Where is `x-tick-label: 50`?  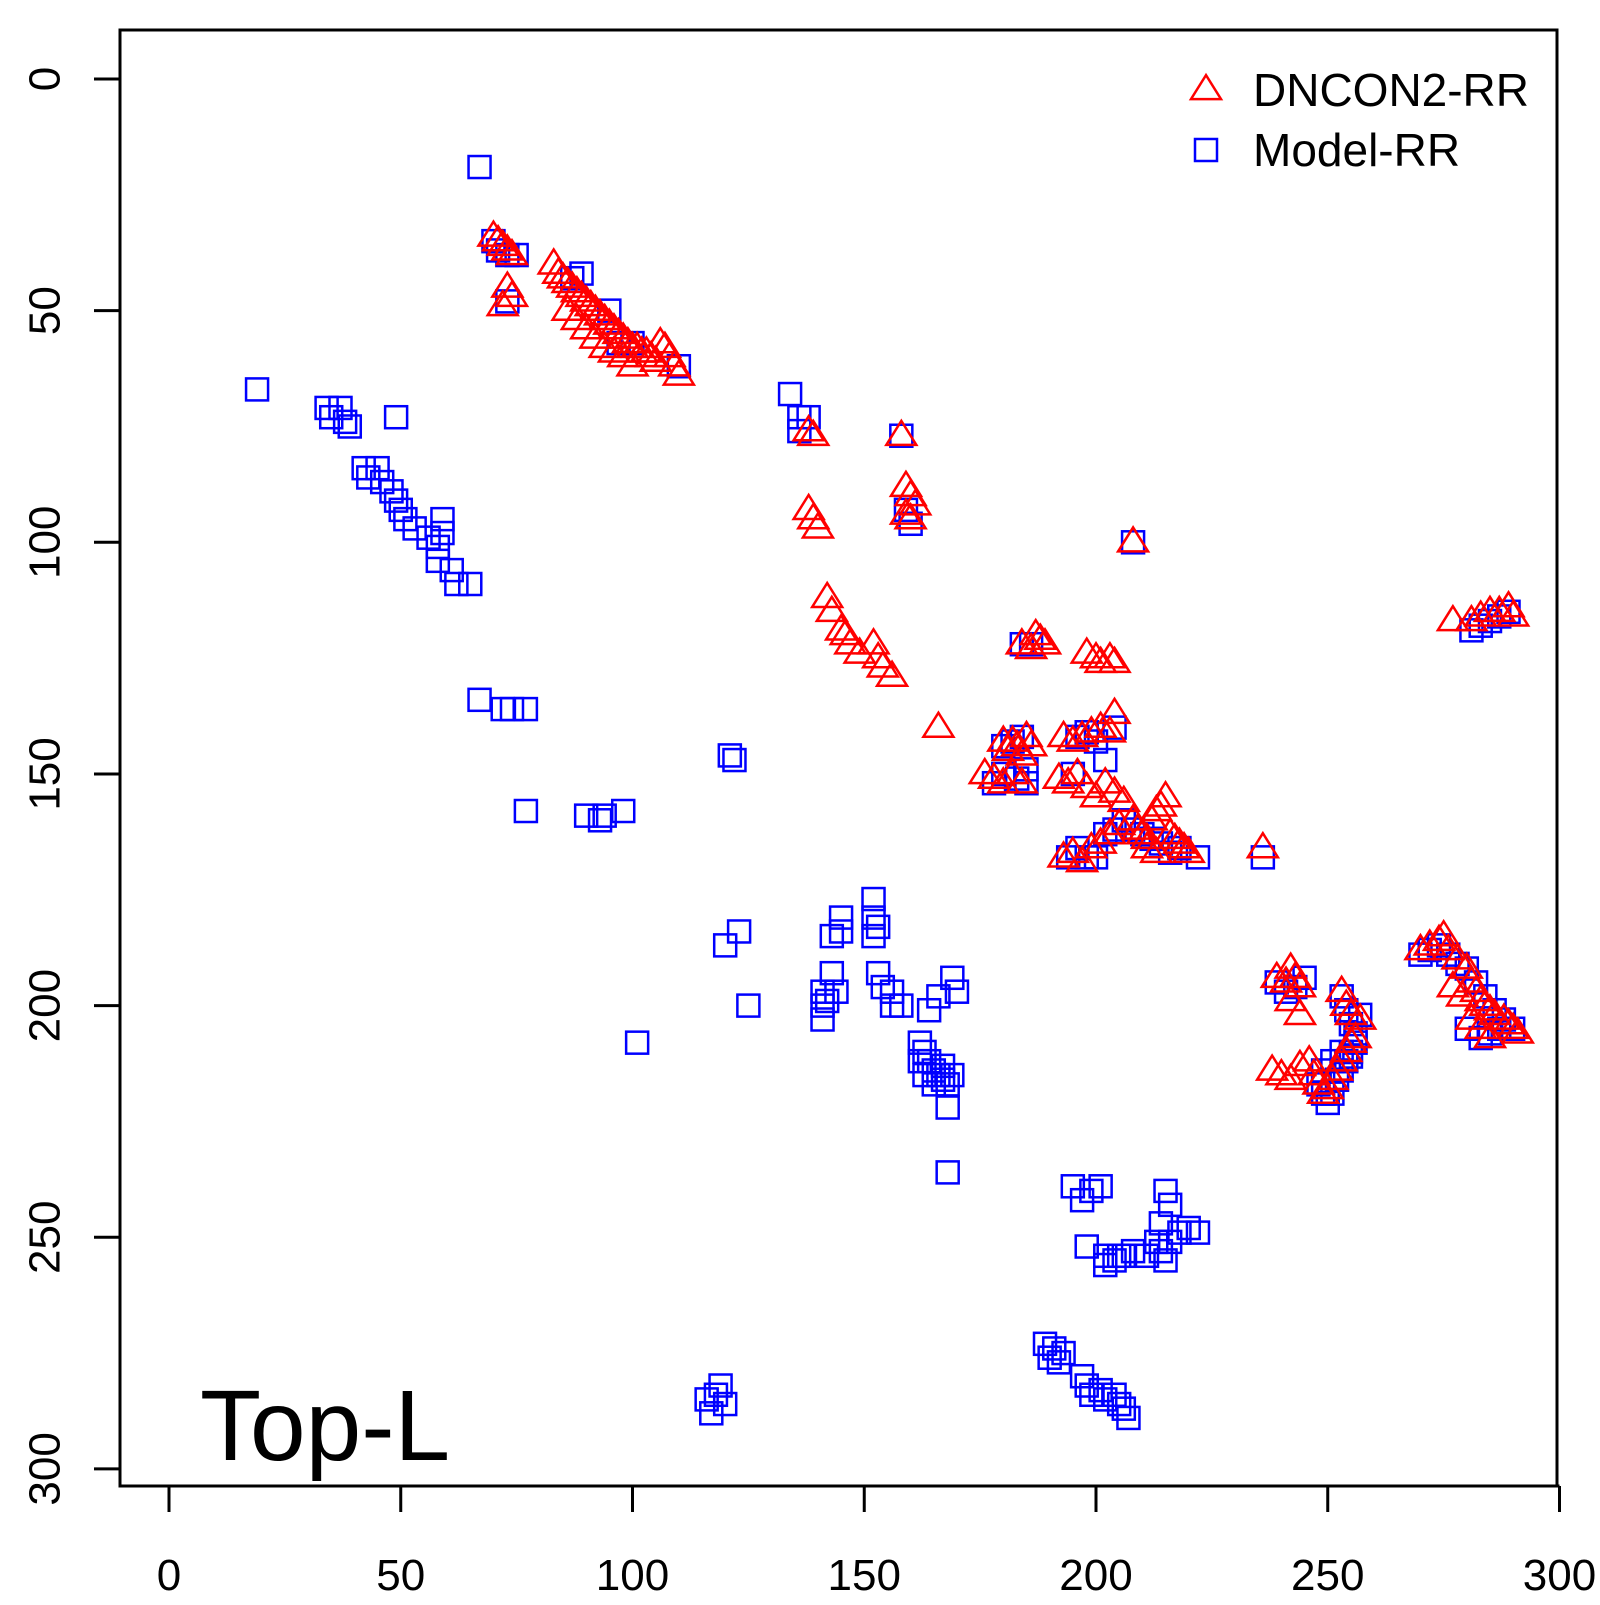 x-tick-label: 50 is located at coordinates (400, 1575).